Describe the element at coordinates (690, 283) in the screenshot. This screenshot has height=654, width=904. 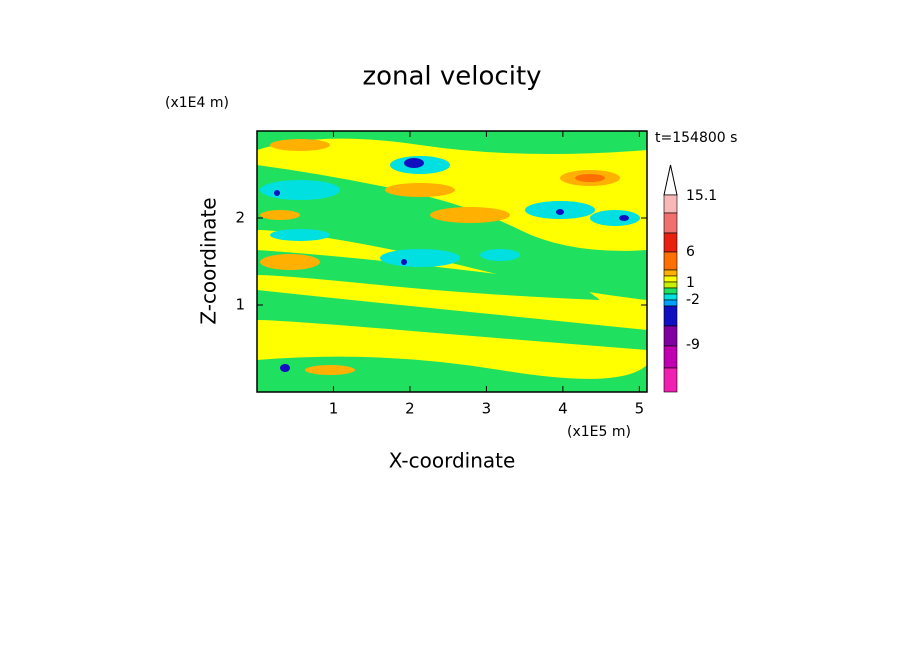
I see `colorbar-label: 1` at that location.